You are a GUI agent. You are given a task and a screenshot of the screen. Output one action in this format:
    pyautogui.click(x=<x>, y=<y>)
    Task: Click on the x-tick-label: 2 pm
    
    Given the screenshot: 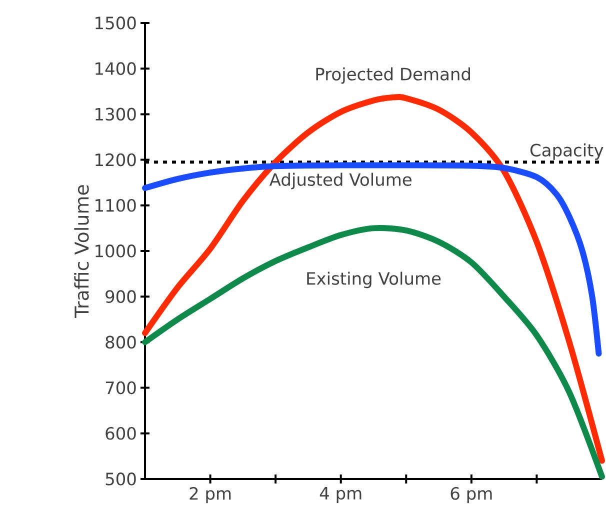 What is the action you would take?
    pyautogui.click(x=210, y=495)
    